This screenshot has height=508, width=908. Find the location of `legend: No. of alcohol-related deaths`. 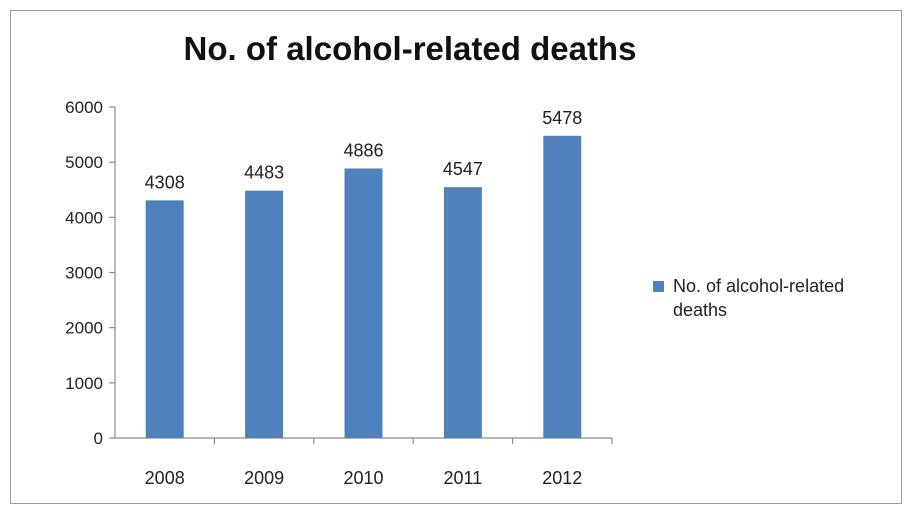

legend: No. of alcohol-related deaths is located at coordinates (778, 298).